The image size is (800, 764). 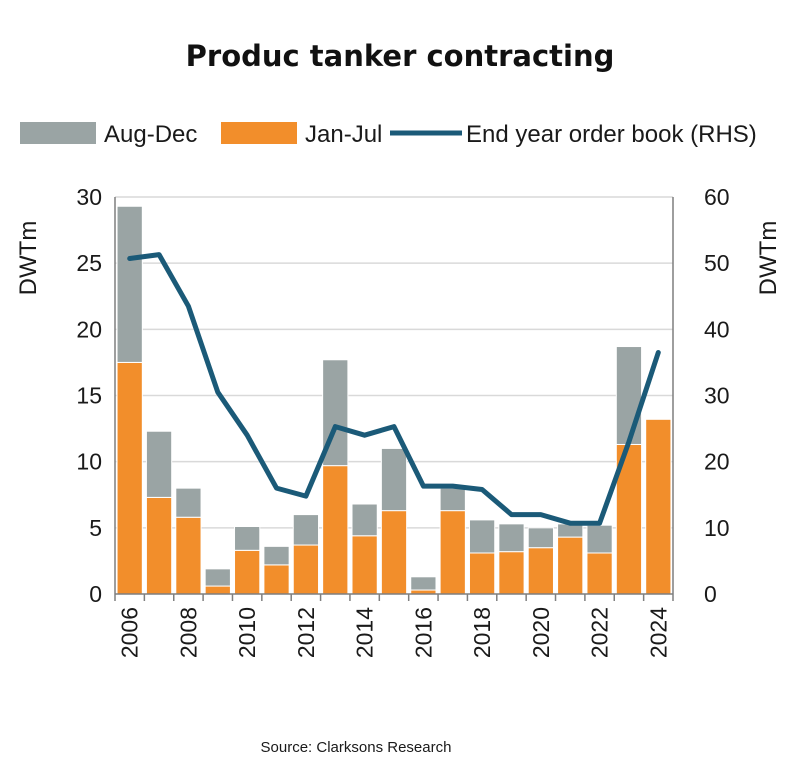 What do you see at coordinates (259, 133) in the screenshot?
I see `legend-swatch-jan-jul` at bounding box center [259, 133].